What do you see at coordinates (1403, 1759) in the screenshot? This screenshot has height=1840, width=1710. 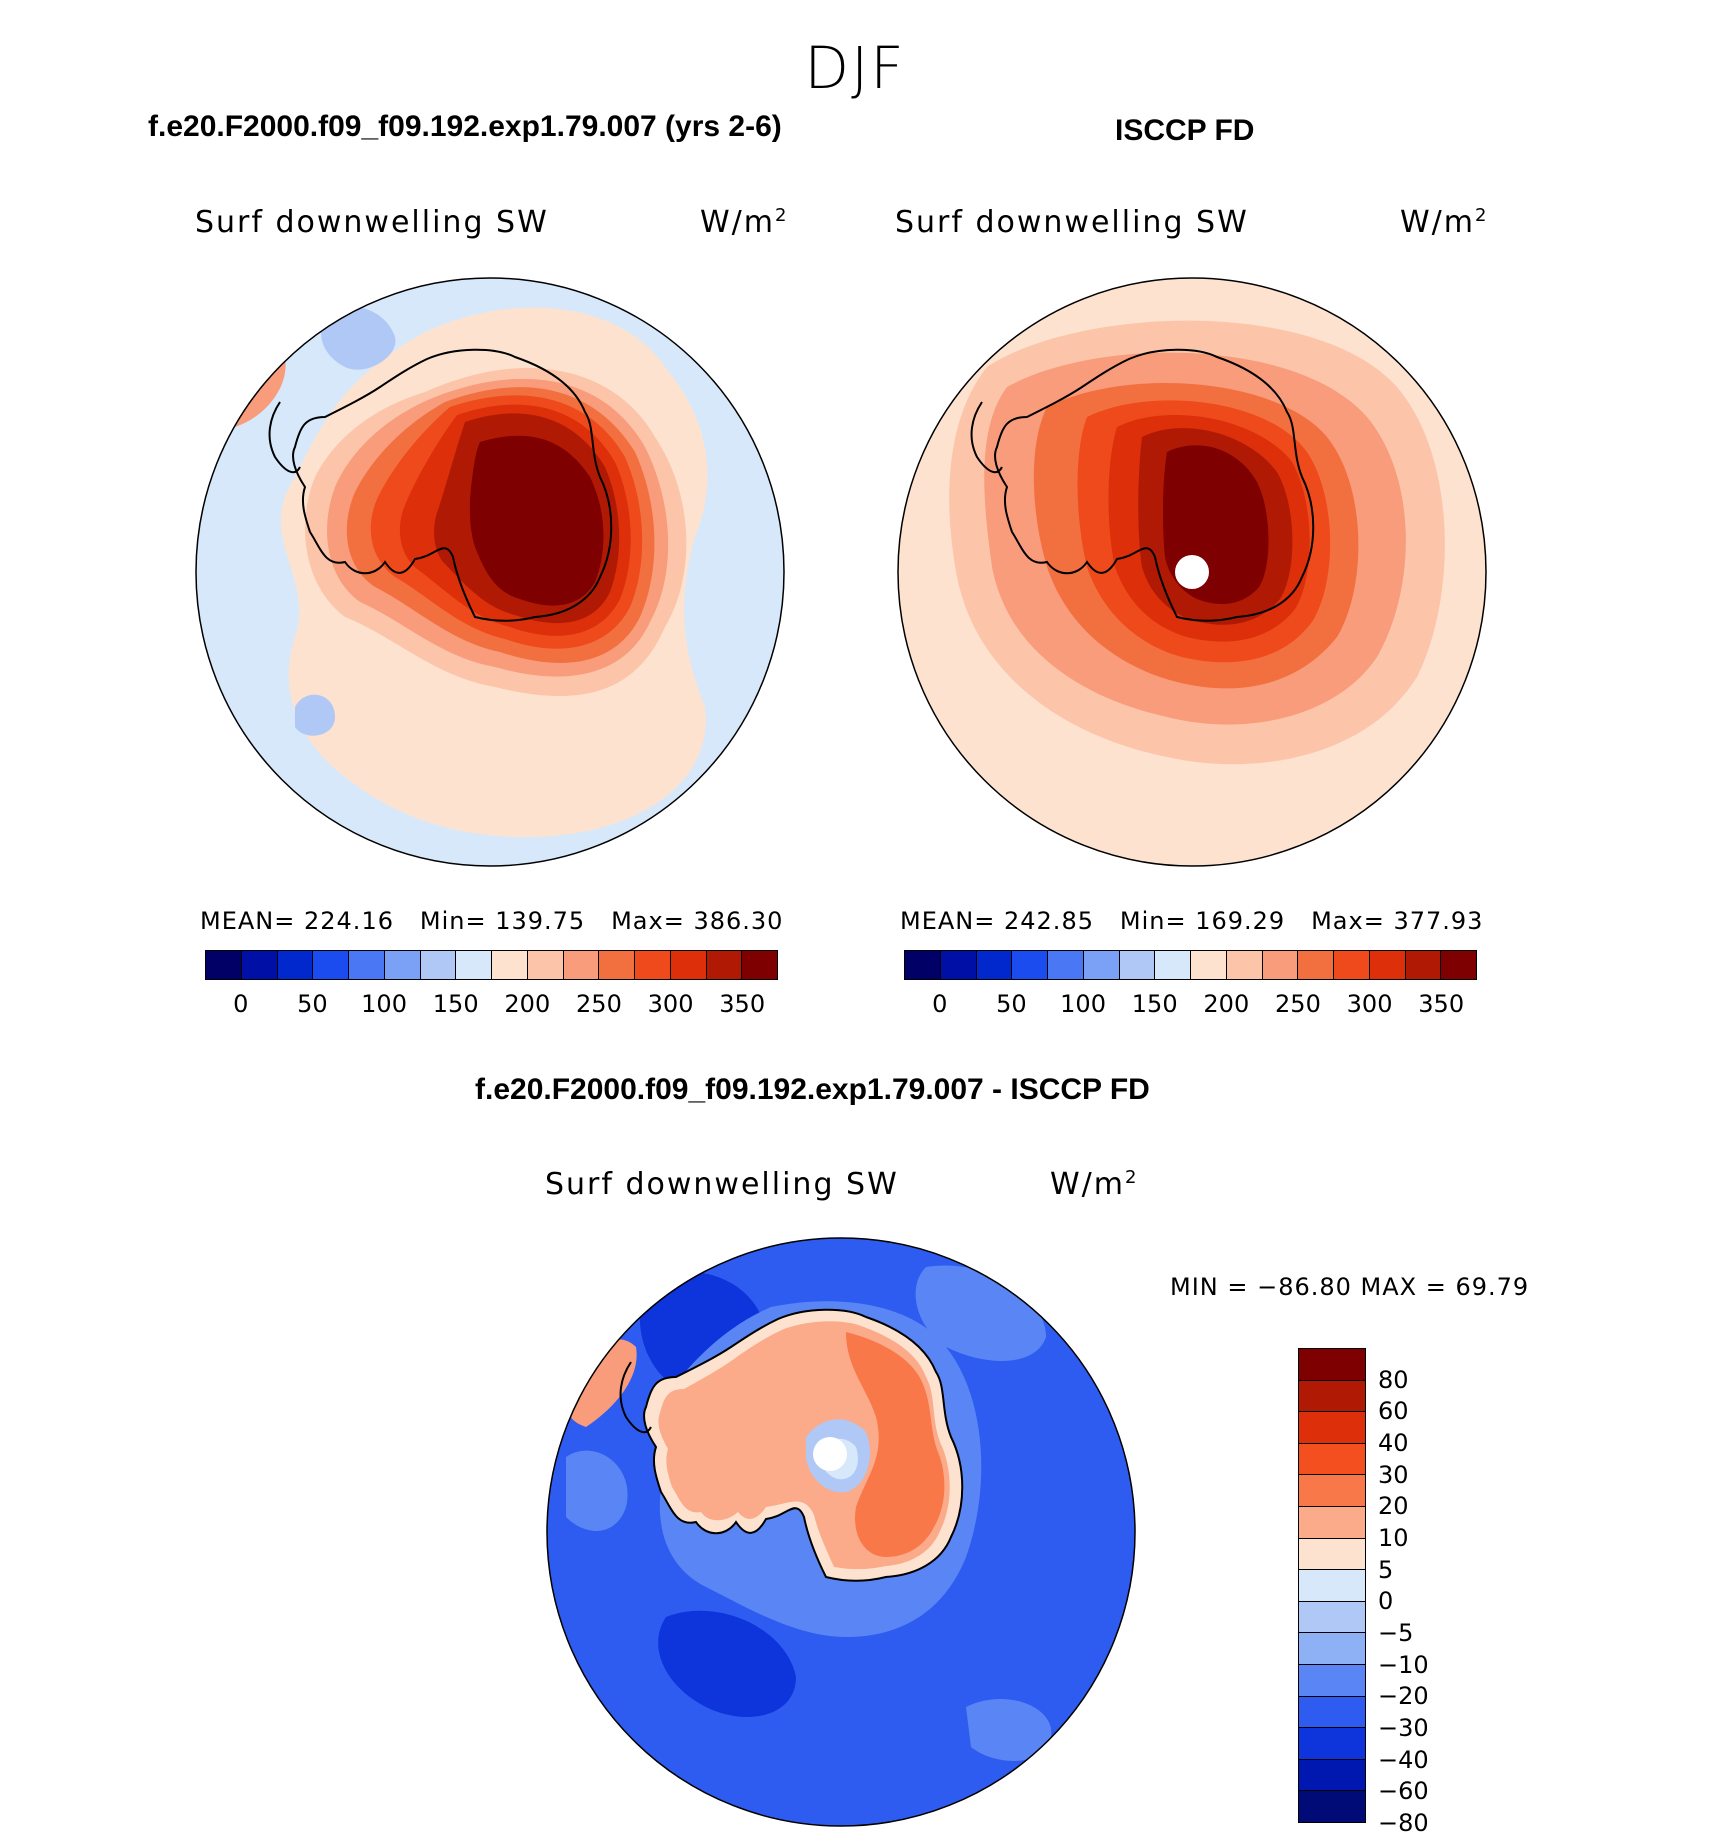 I see `colorbar-level-label: −40` at bounding box center [1403, 1759].